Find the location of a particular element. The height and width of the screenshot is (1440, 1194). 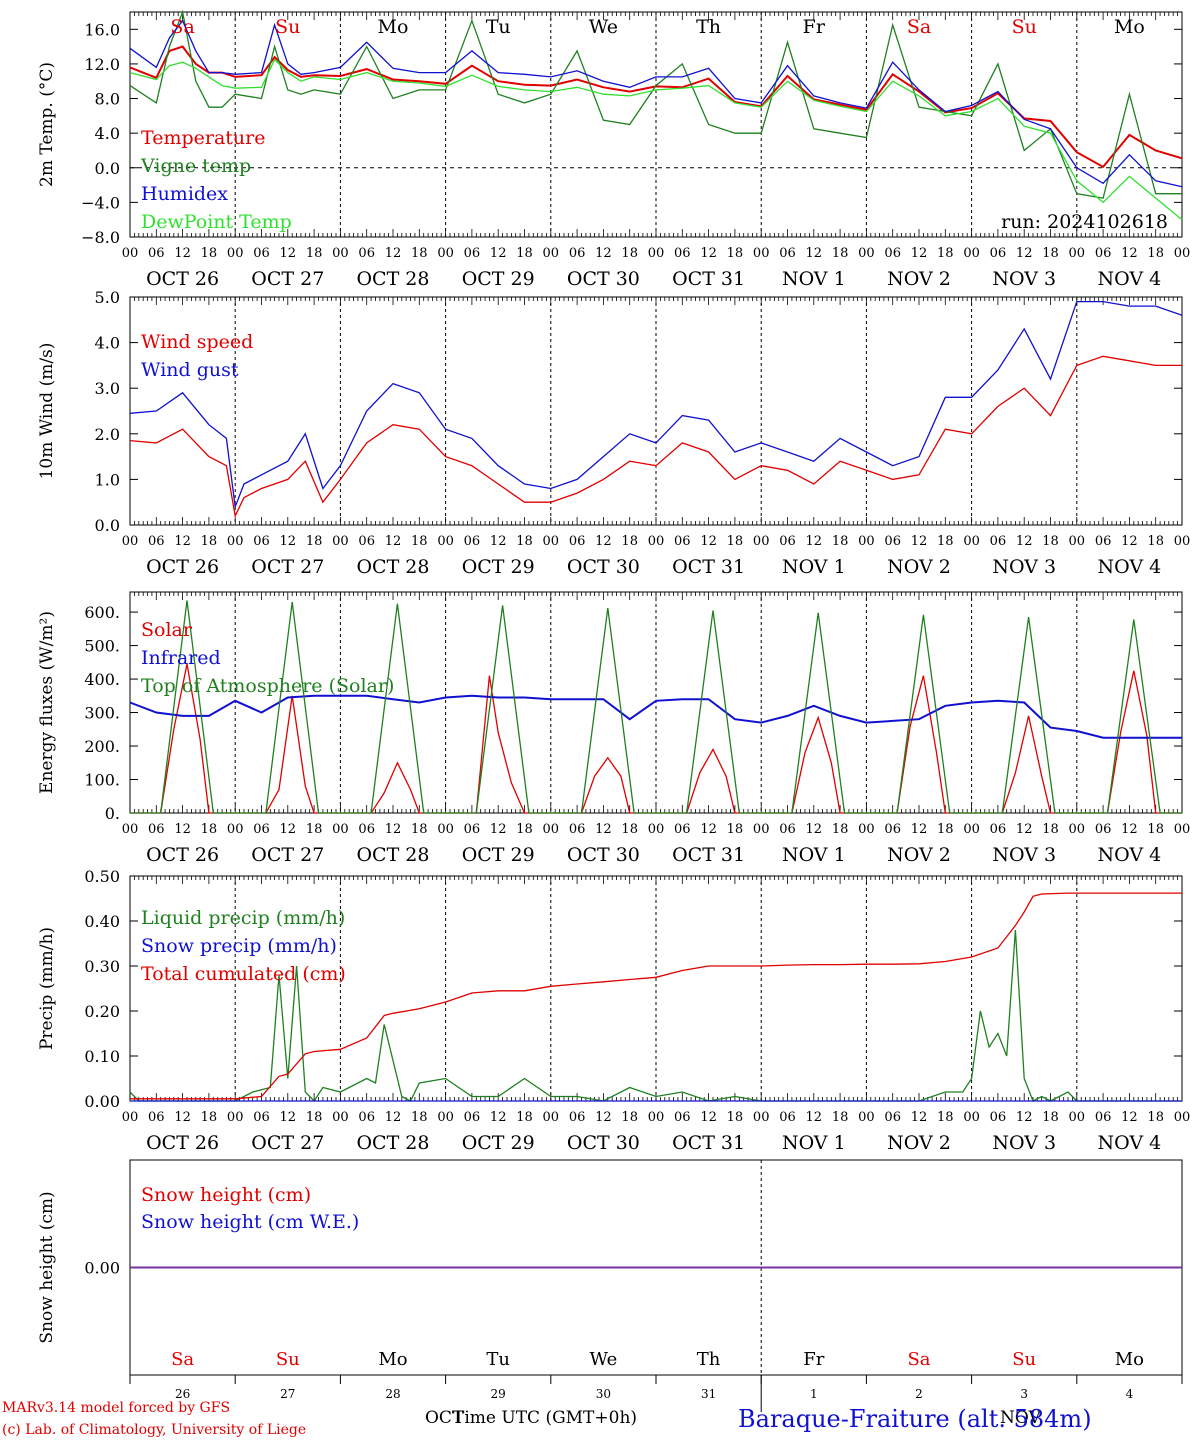

y-tick-label: −8.0 is located at coordinates (100, 237).